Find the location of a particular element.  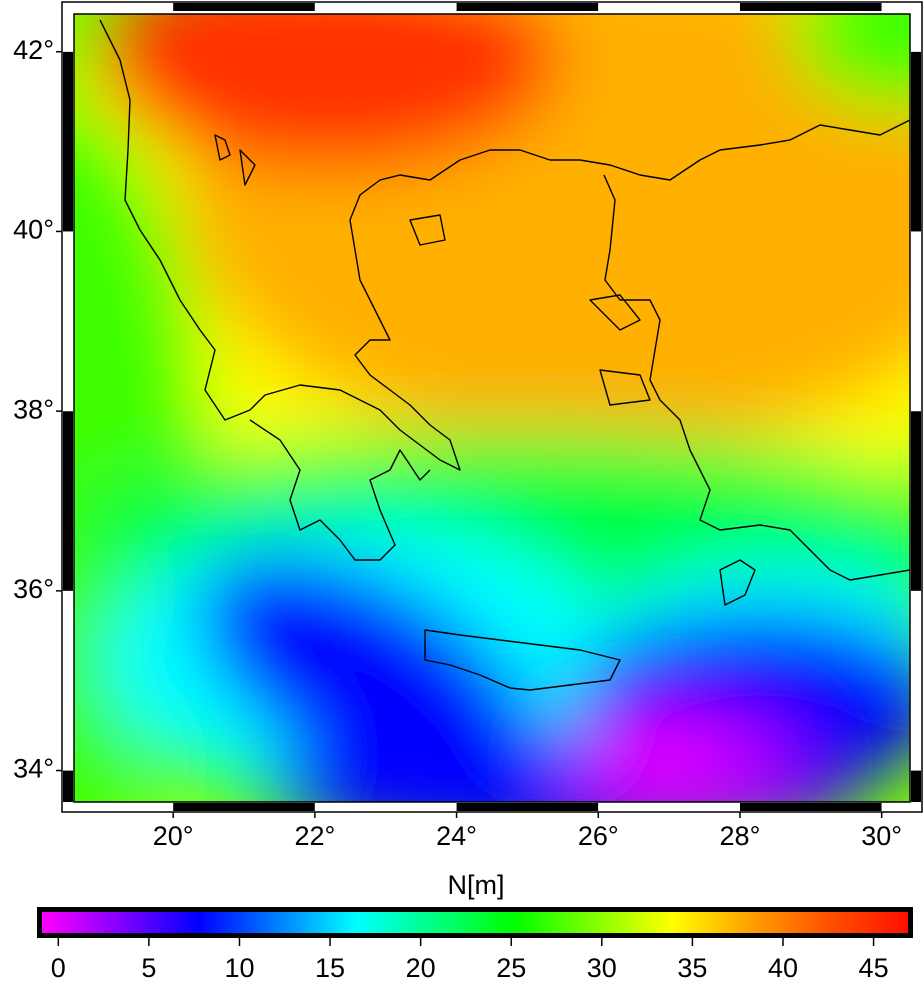

x-tick-label: 24° is located at coordinates (456, 836).